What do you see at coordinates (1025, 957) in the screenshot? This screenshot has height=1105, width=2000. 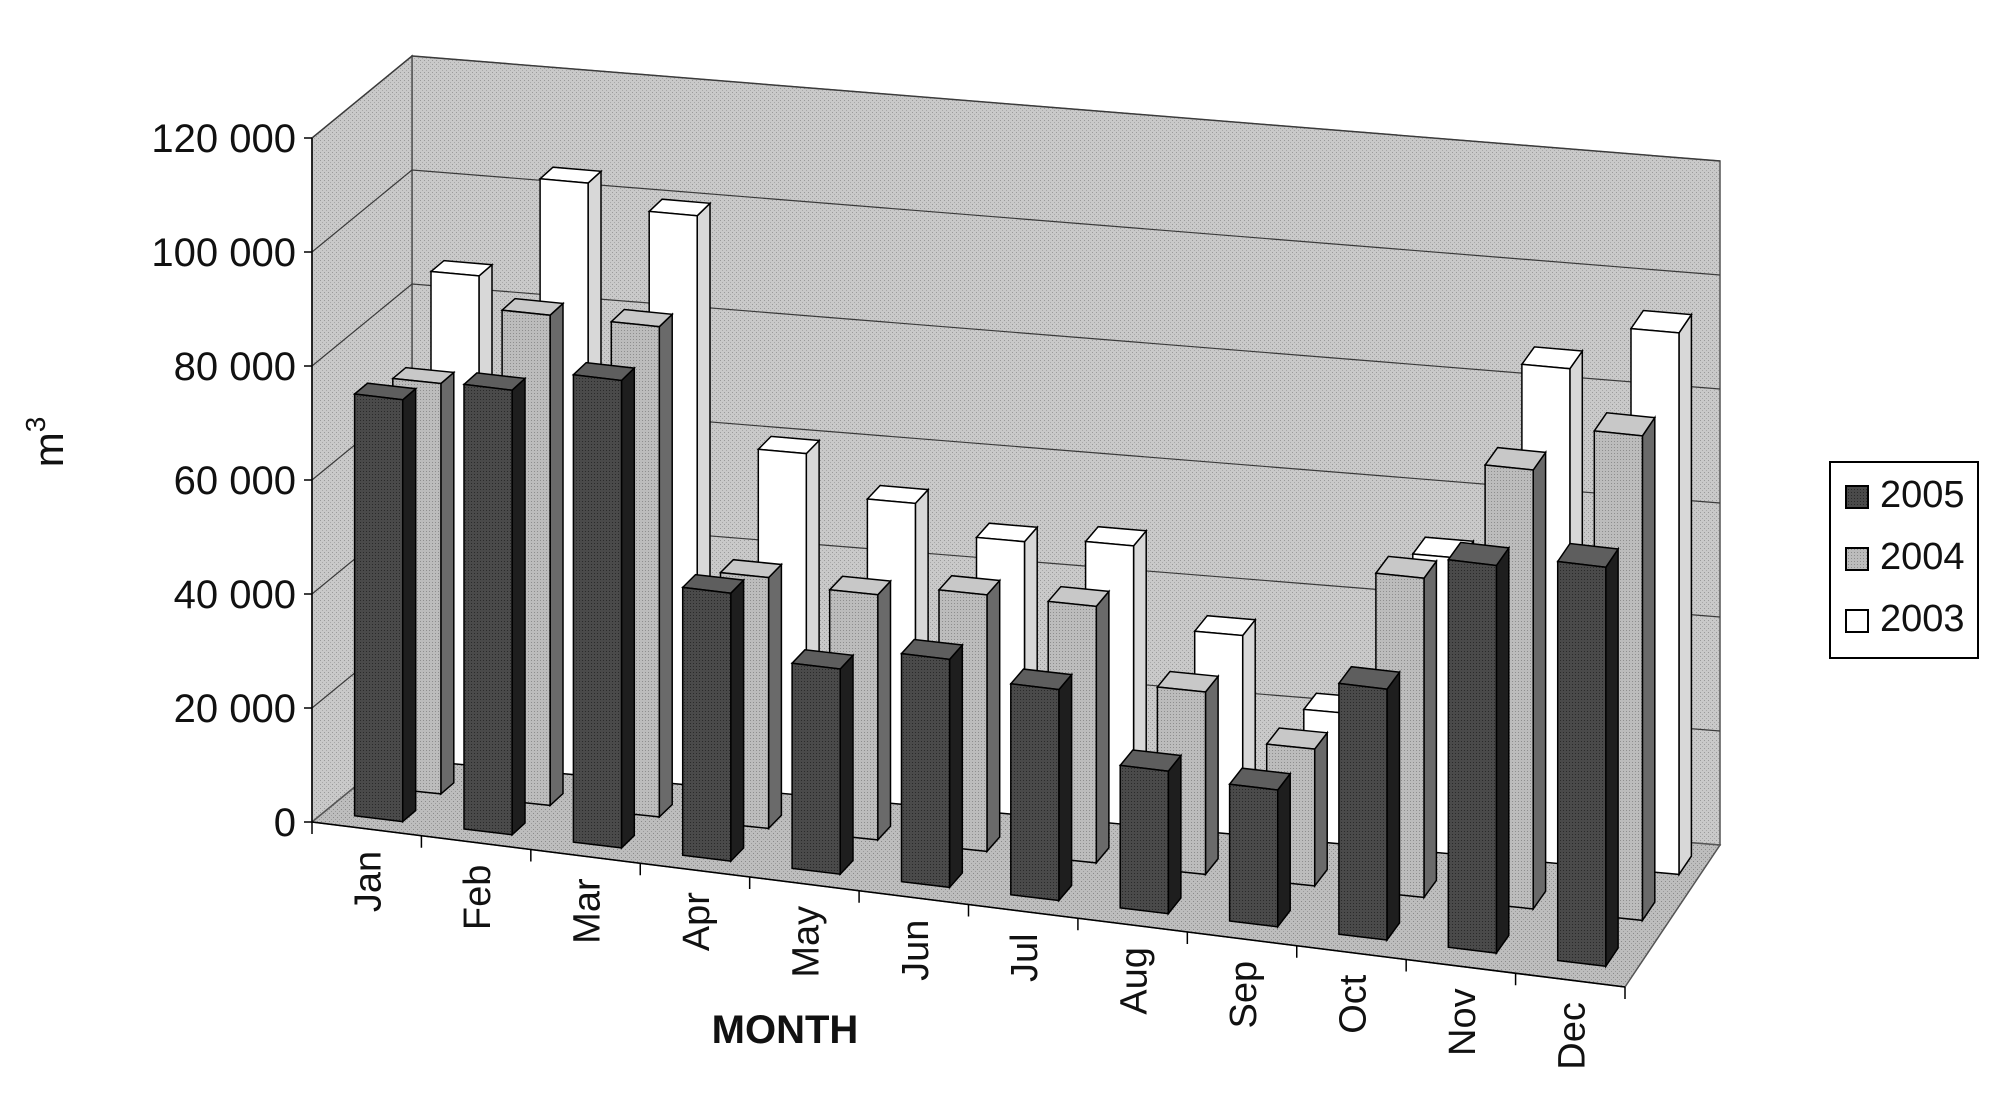 I see `x-category-label: Jul` at bounding box center [1025, 957].